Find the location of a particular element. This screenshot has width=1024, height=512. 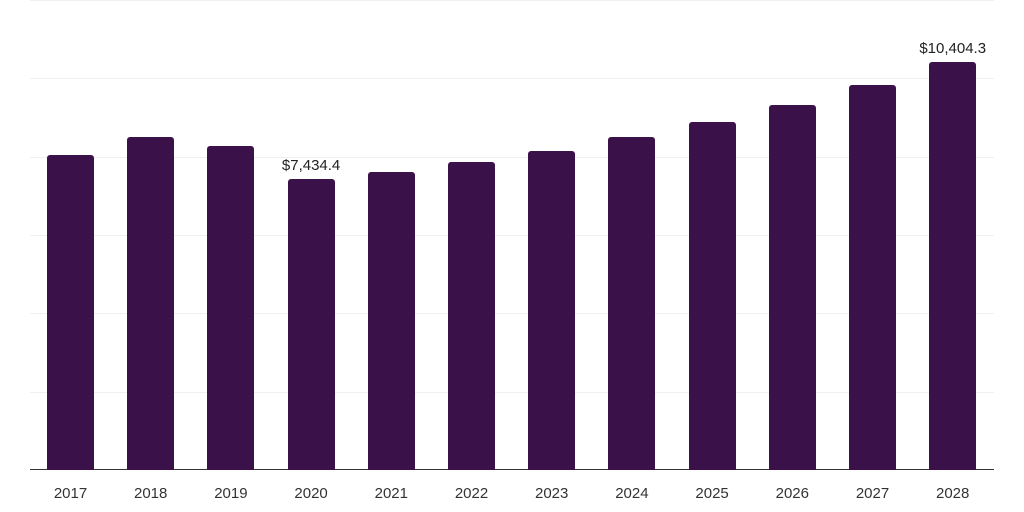

bar-2024 is located at coordinates (632, 303).